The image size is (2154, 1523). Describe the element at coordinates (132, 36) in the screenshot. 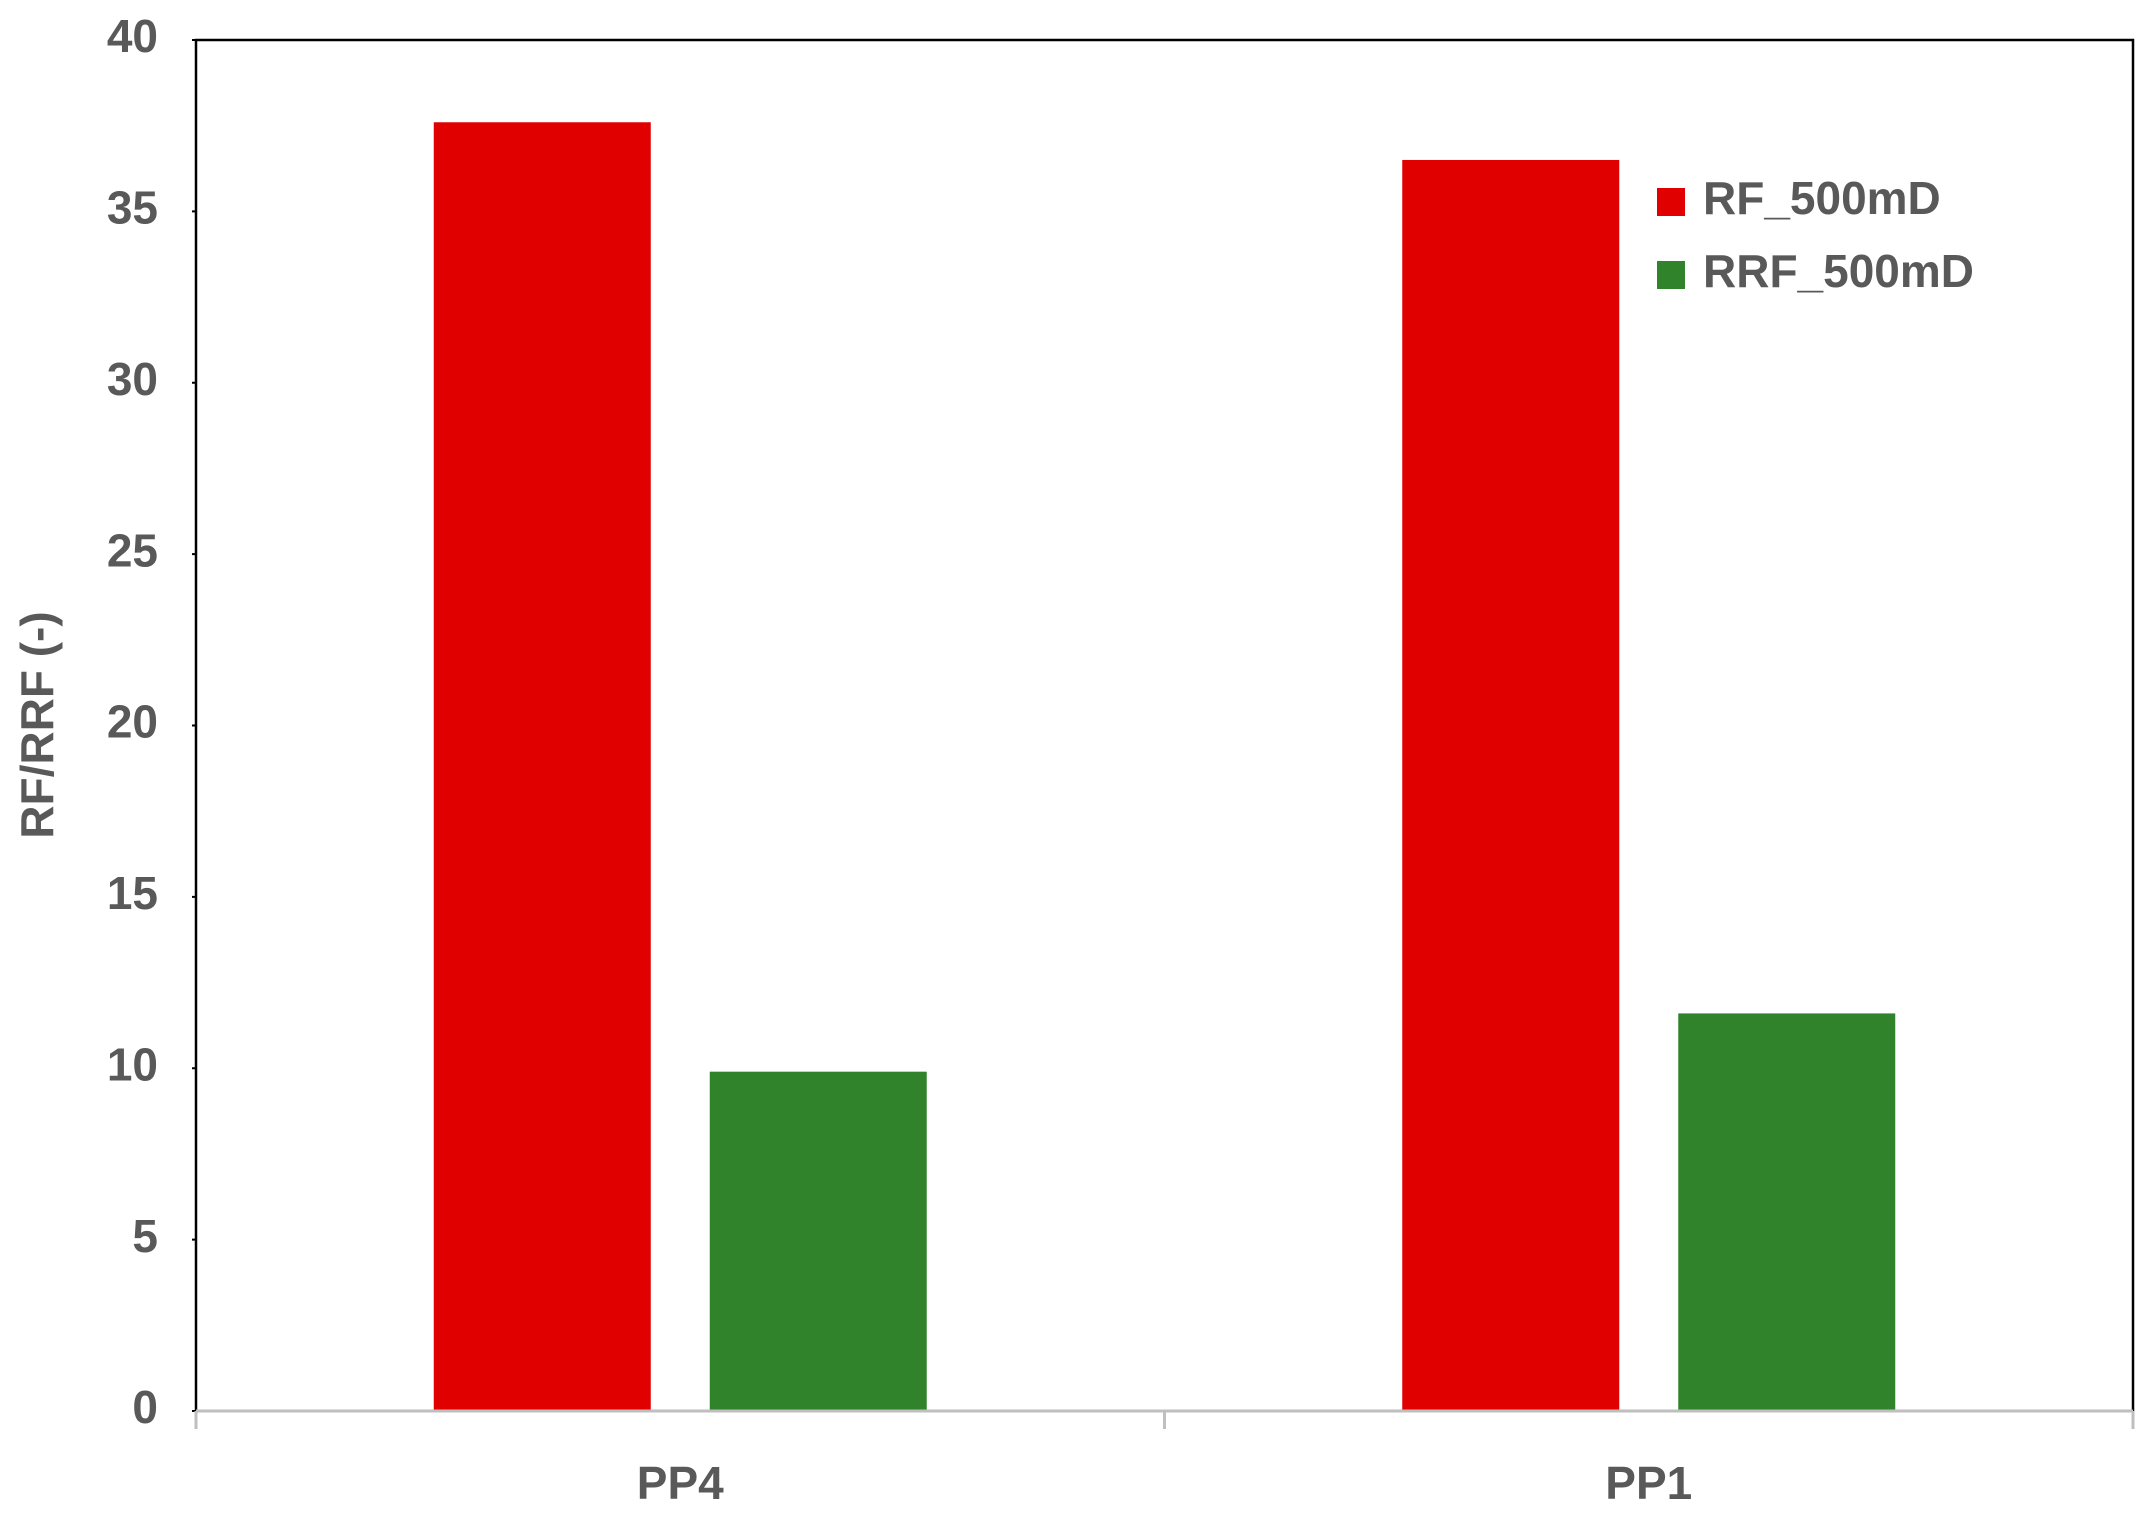

I see `y-tick-label: 40` at that location.